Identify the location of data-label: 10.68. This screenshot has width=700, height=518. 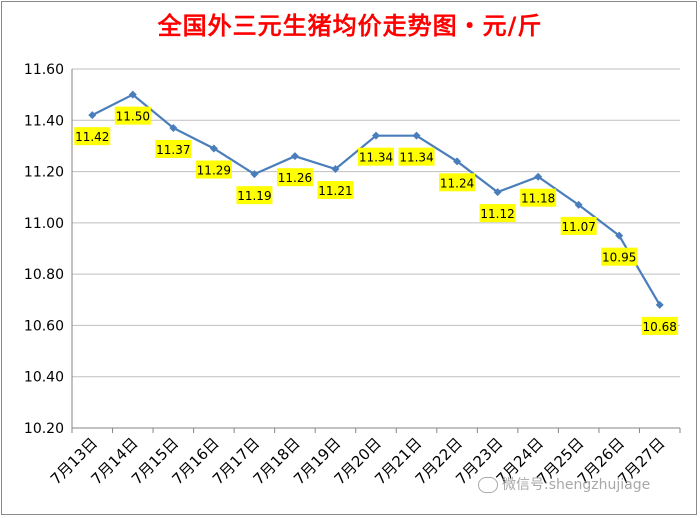
(660, 327).